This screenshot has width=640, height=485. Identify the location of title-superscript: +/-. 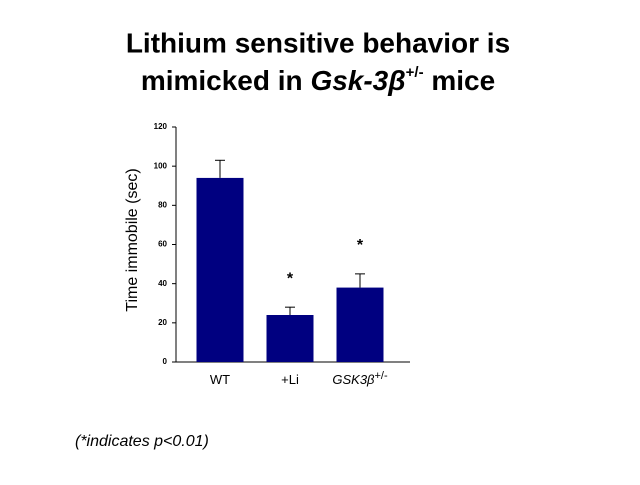
(415, 72).